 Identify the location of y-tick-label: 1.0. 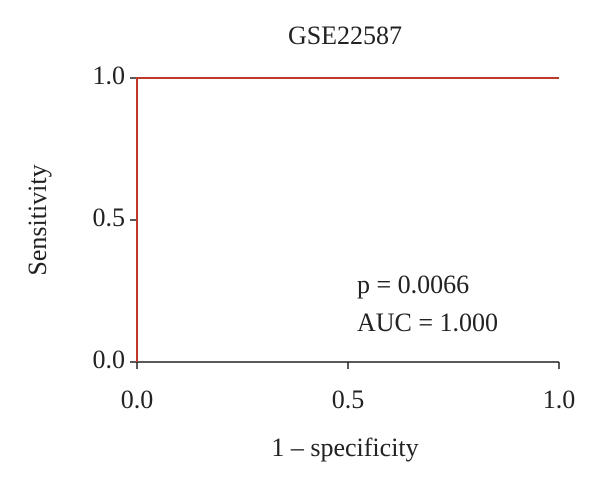
(109, 75).